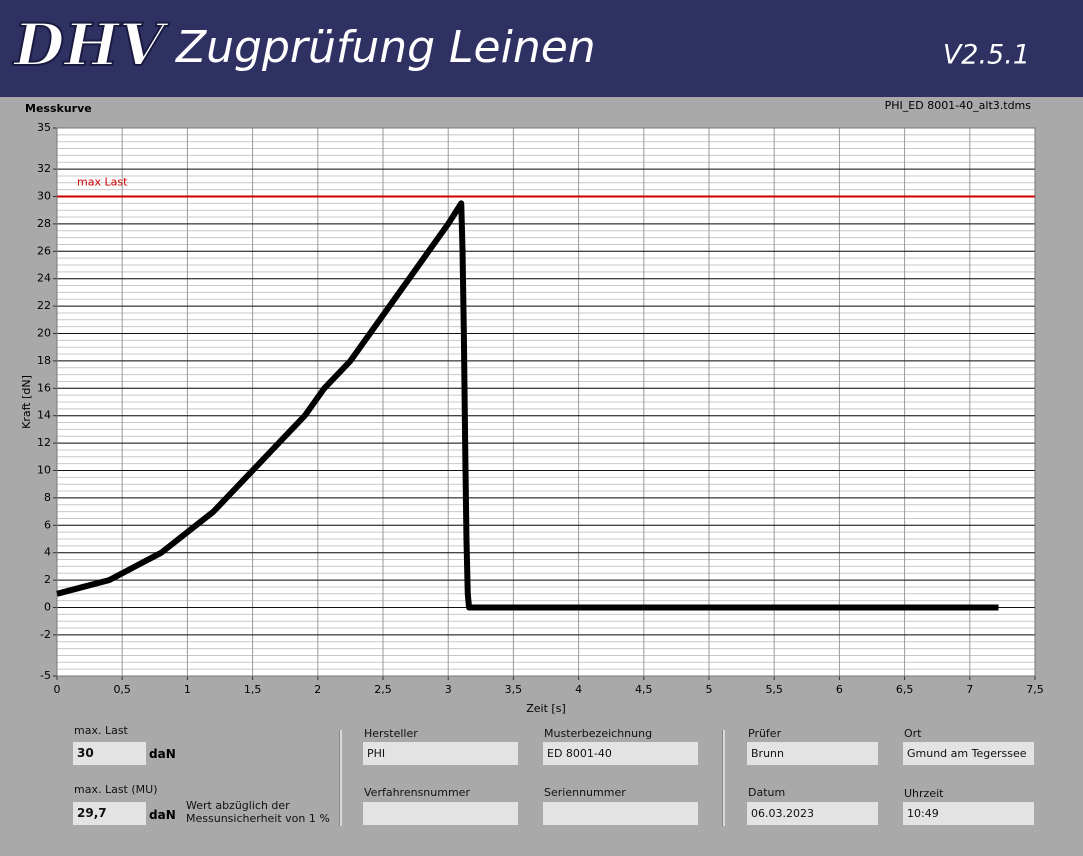 This screenshot has width=1083, height=856. Describe the element at coordinates (620, 753) in the screenshot. I see `field-input: ED 8001-40` at that location.